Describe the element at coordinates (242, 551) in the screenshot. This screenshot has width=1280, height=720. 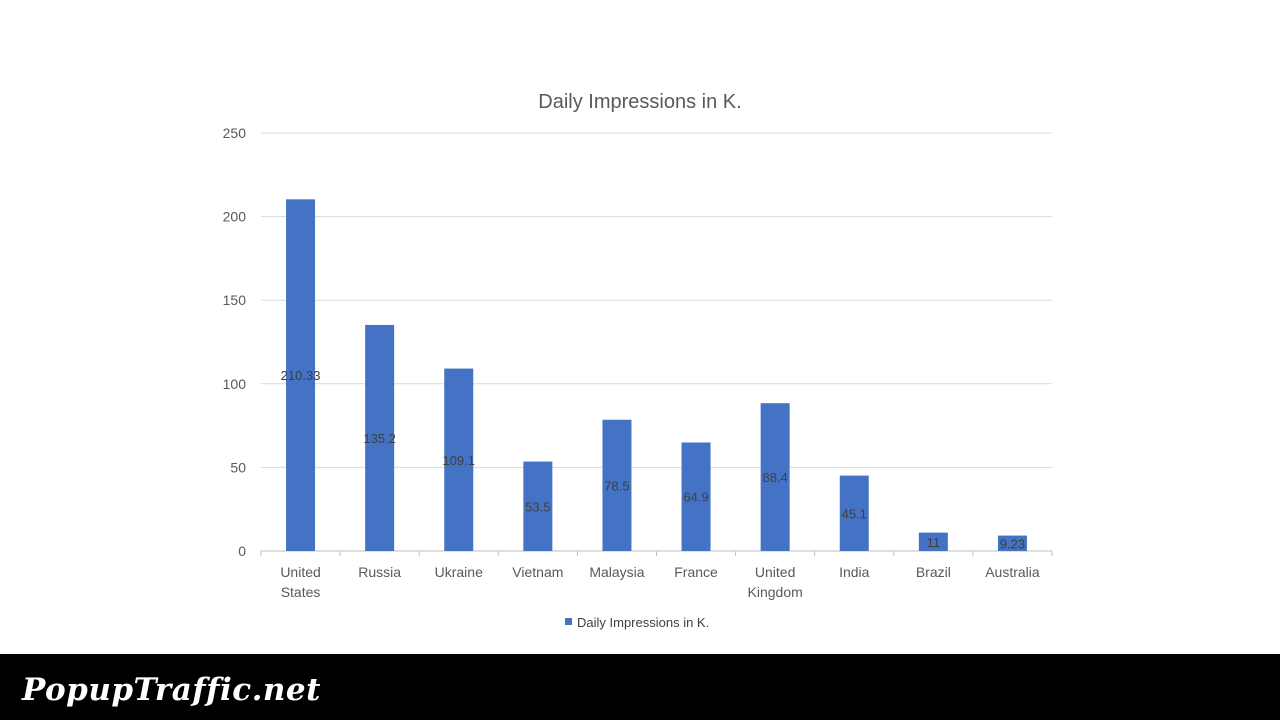
I see `y-tick-label: 0` at that location.